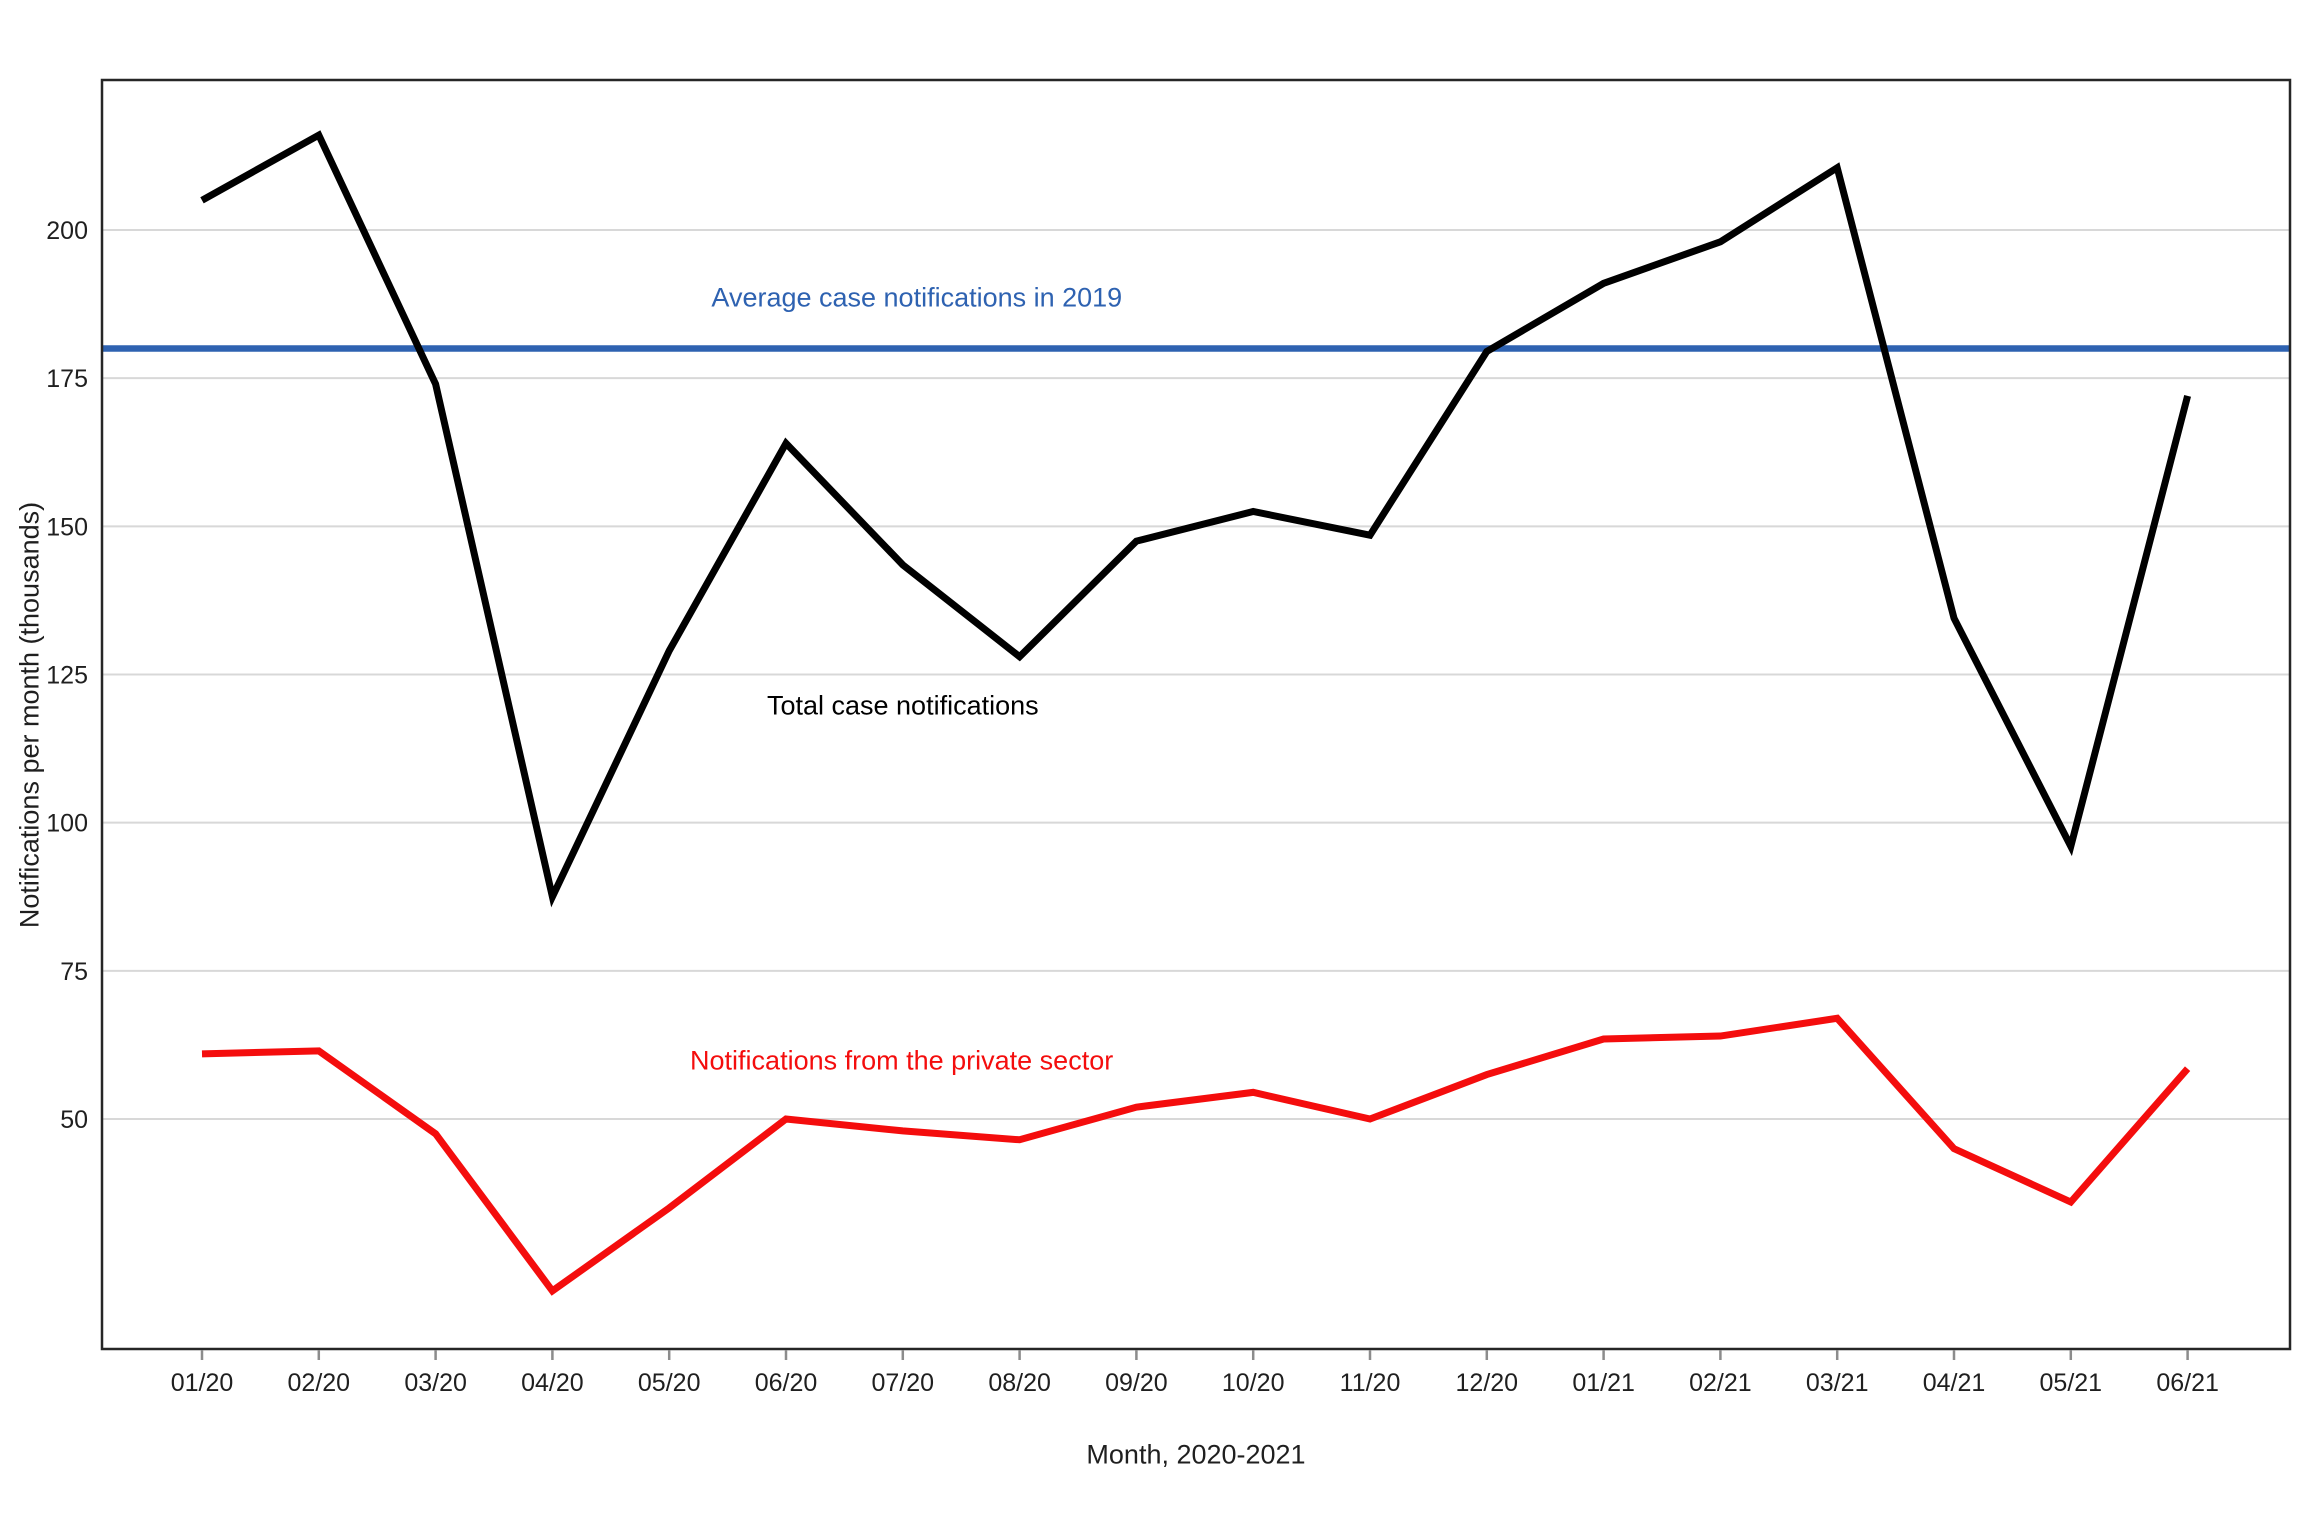  I want to click on x-tick-label: 09/20, so click(1136, 1383).